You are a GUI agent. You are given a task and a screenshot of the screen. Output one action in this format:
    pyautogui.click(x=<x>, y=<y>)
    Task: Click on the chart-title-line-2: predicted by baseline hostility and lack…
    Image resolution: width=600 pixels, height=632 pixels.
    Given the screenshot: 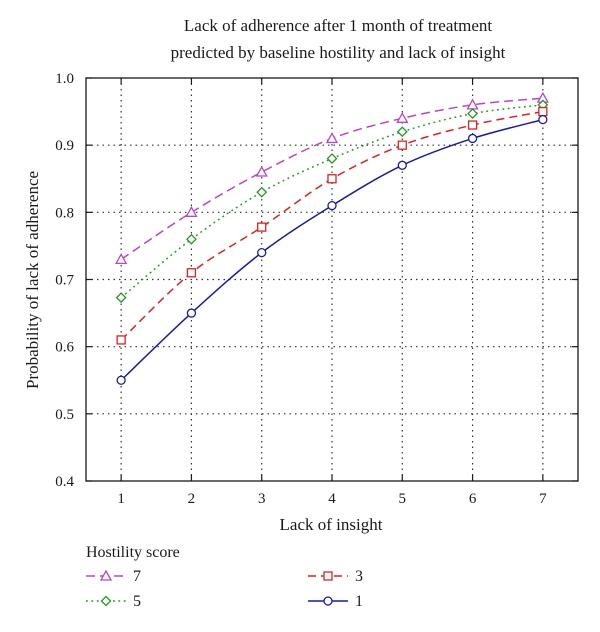 What is the action you would take?
    pyautogui.click(x=338, y=52)
    